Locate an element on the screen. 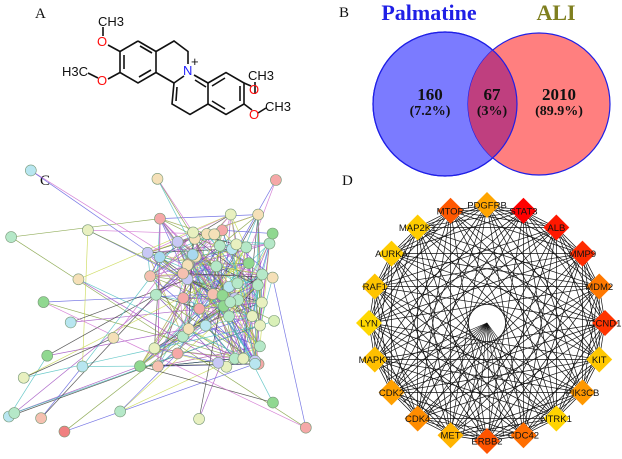 The height and width of the screenshot is (459, 622). network-node-met: MET is located at coordinates (450, 435).